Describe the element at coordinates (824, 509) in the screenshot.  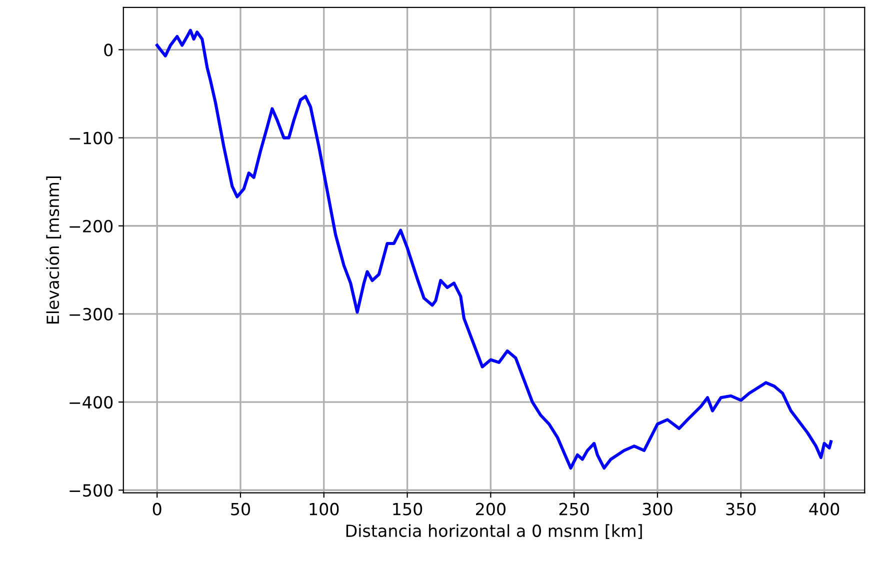
I see `x-tick-label: 400` at that location.